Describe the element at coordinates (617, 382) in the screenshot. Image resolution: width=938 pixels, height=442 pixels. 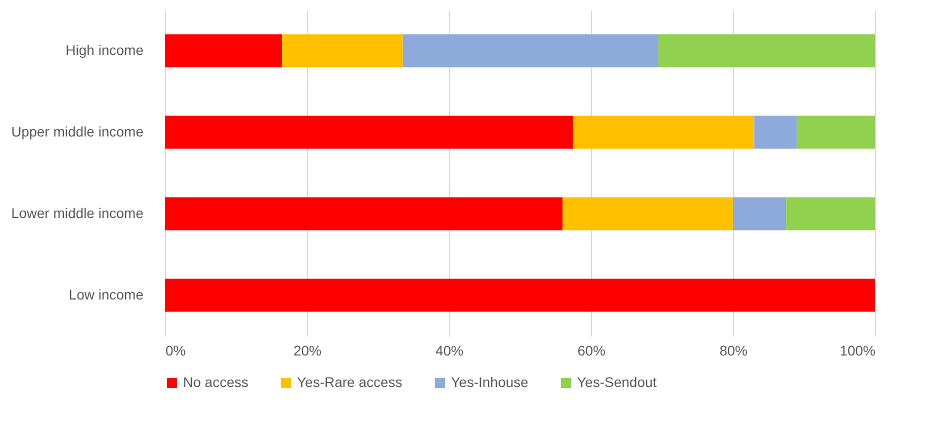
I see `legend-label: Yes-Sendout` at that location.